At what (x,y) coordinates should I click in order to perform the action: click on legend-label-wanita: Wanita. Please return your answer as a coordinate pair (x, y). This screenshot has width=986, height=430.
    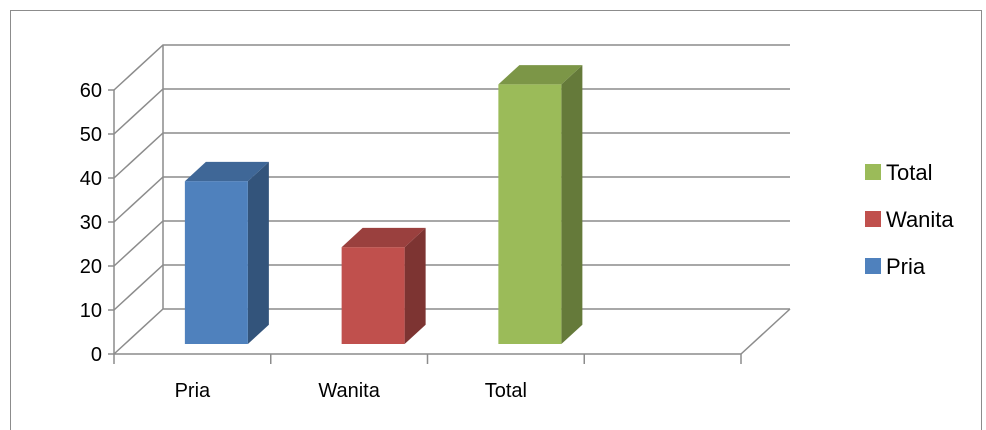
    Looking at the image, I should click on (920, 219).